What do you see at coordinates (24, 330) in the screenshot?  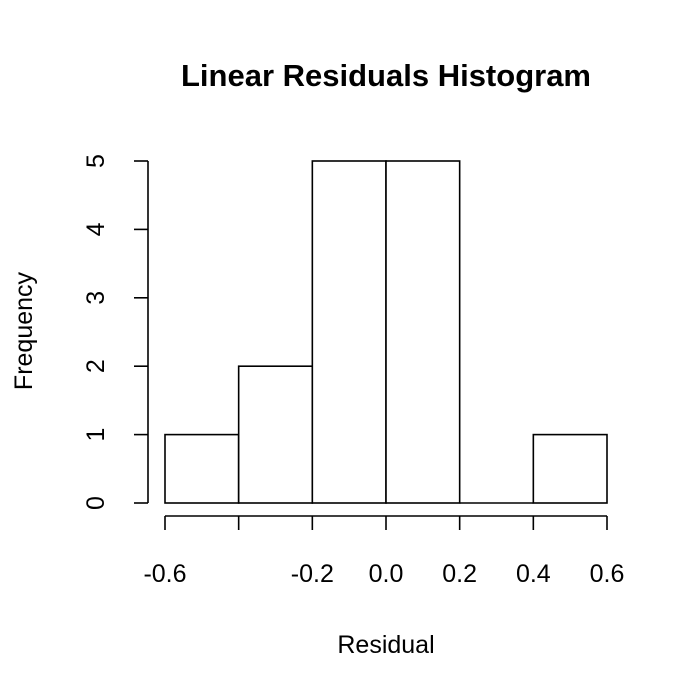 I see `y-axis-label: Frequency` at bounding box center [24, 330].